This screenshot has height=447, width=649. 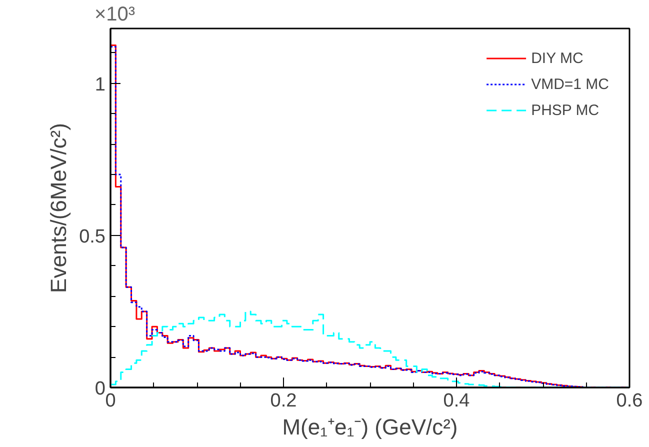 What do you see at coordinates (557, 58) in the screenshot?
I see `legend-label: DIY MC` at bounding box center [557, 58].